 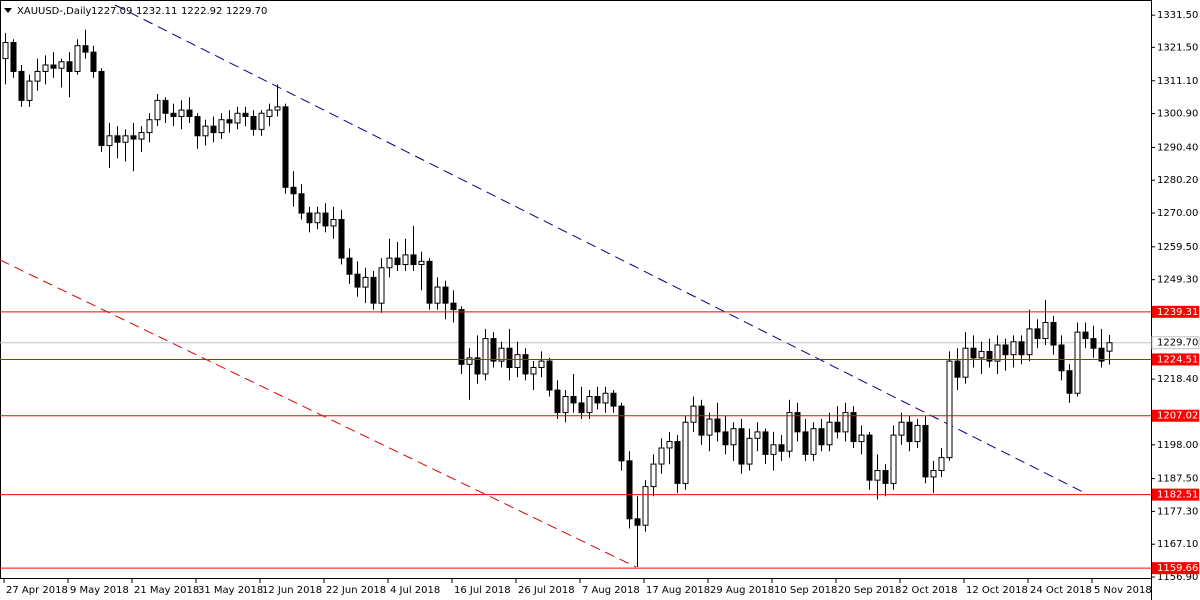 I want to click on y-tick-label: 1156.90, so click(x=1177, y=577).